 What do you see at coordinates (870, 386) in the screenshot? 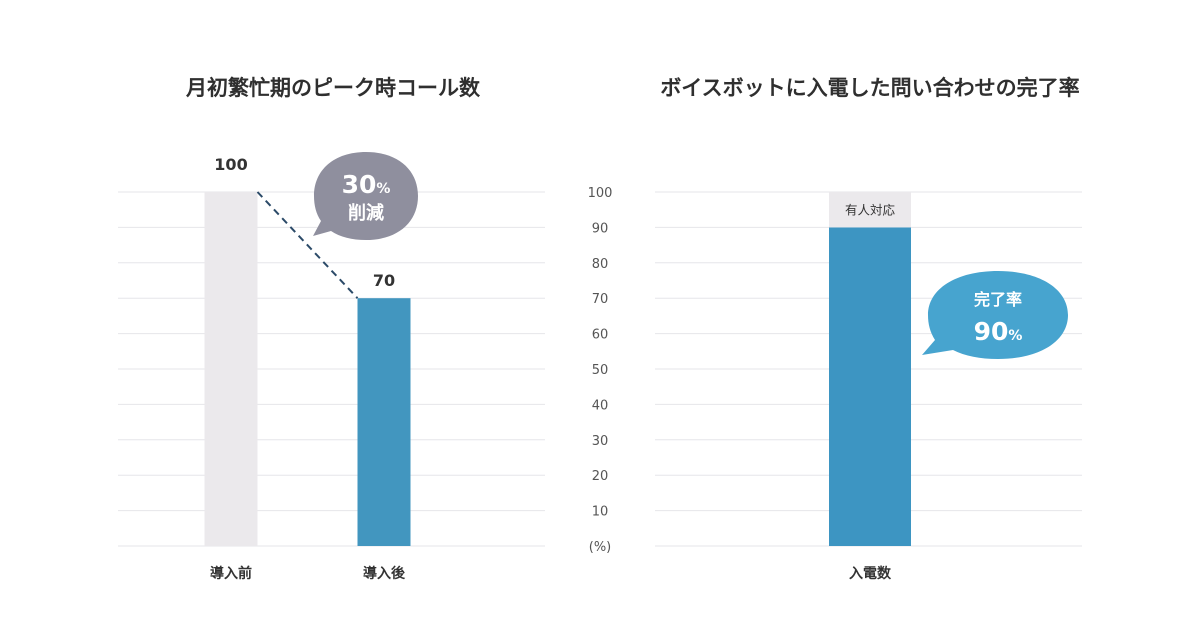
I see `bar-completed` at bounding box center [870, 386].